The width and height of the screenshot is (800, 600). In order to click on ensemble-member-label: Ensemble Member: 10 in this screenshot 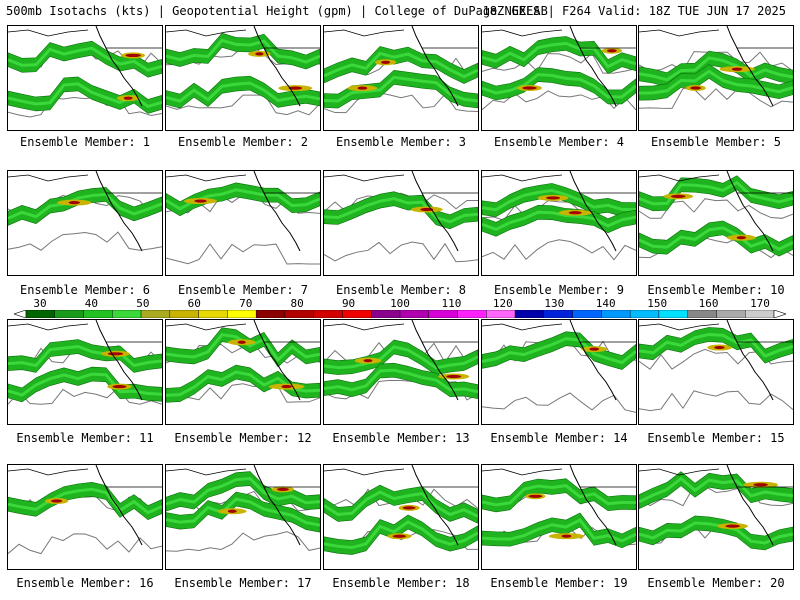, I will do `click(716, 290)`.